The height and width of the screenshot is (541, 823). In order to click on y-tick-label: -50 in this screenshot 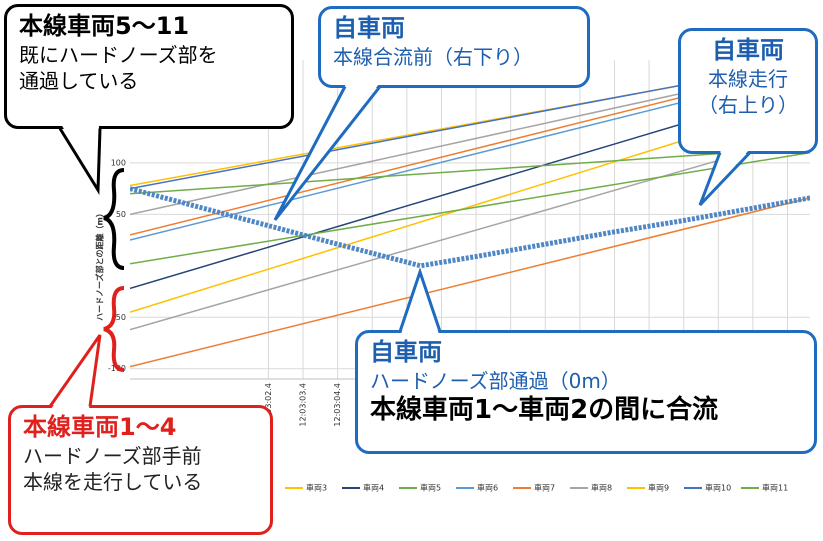, I will do `click(119, 317)`.